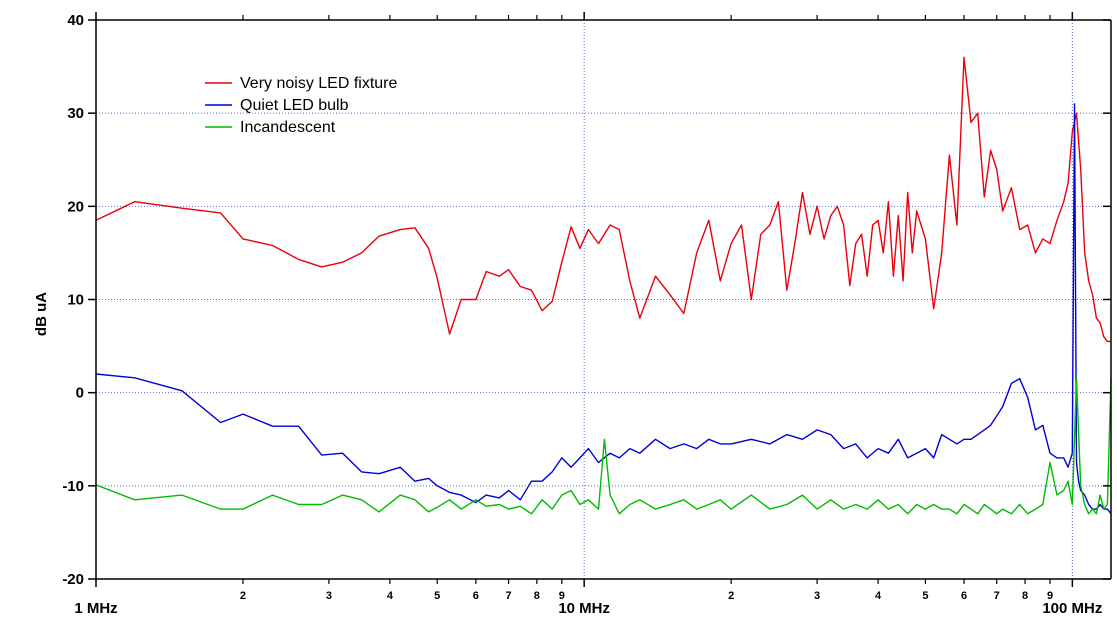 The height and width of the screenshot is (623, 1117). I want to click on y-tick-label: 0, so click(80, 393).